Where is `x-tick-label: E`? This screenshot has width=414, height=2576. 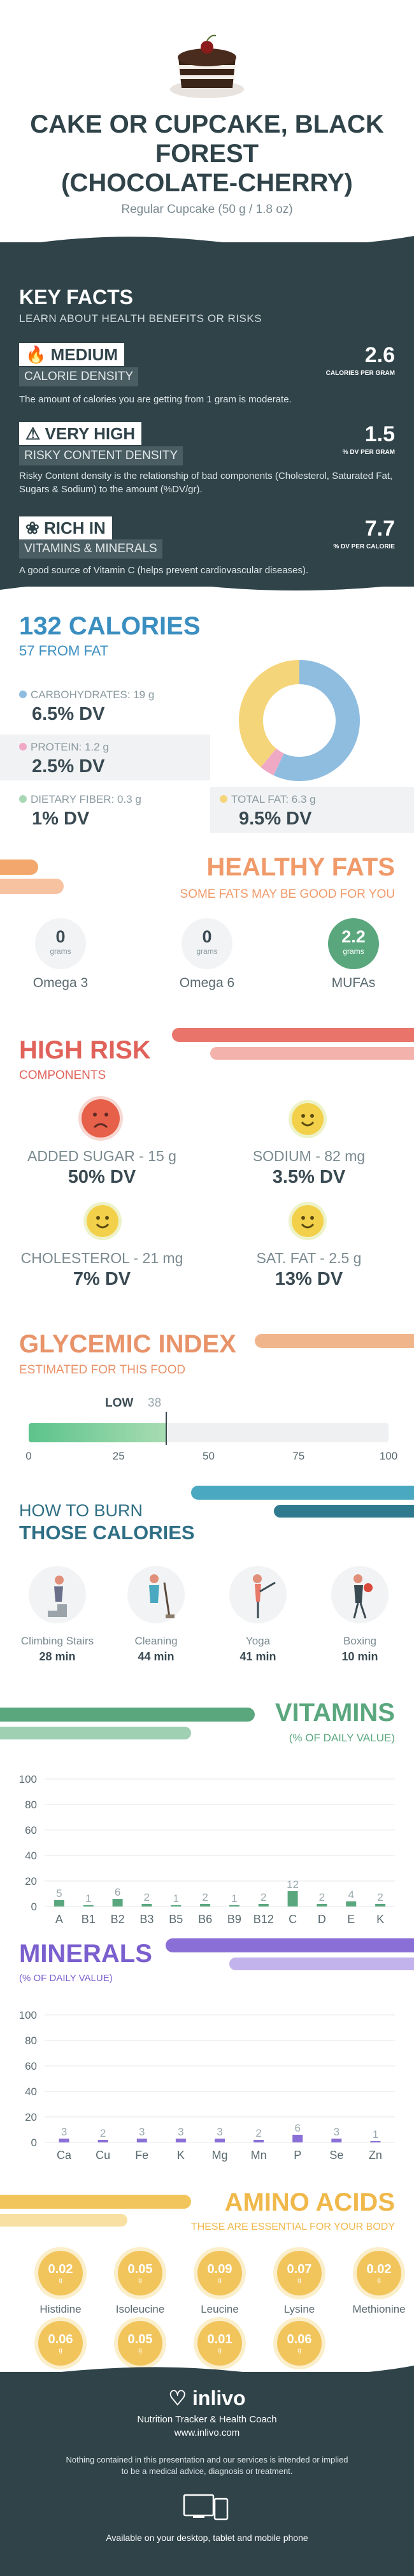 x-tick-label: E is located at coordinates (351, 1919).